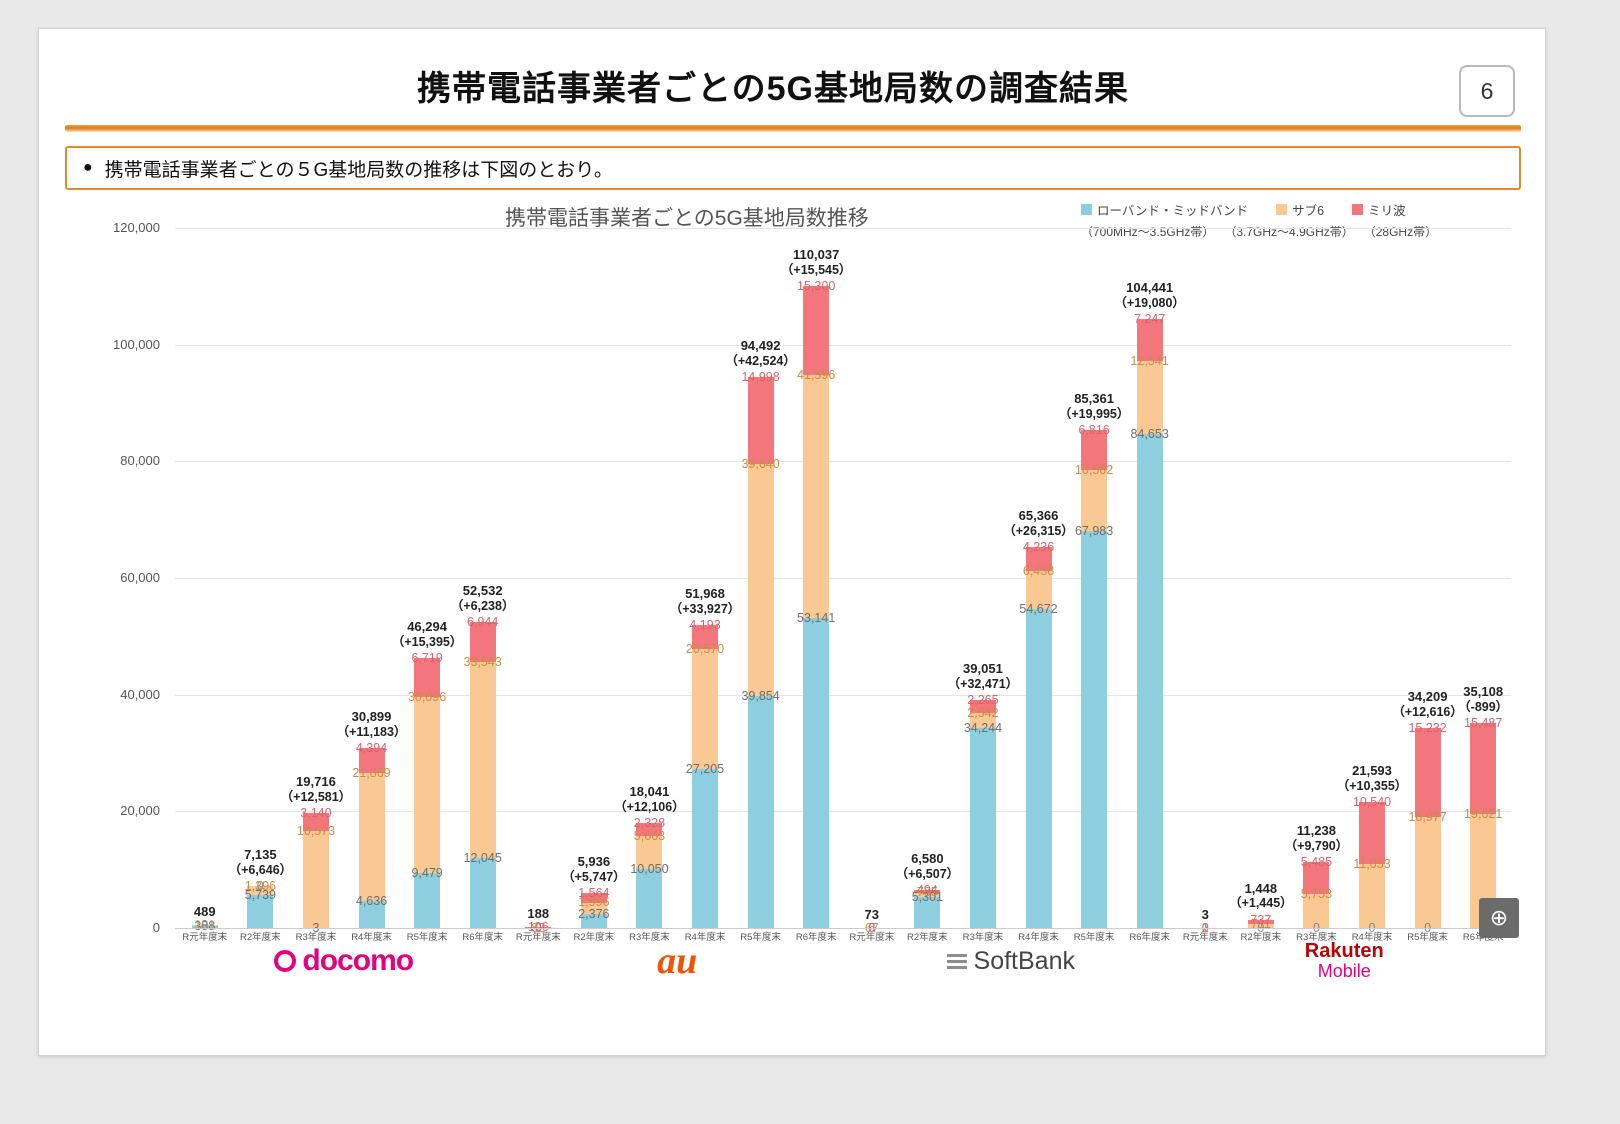 The height and width of the screenshot is (1124, 1620). What do you see at coordinates (285, 961) in the screenshot?
I see `docomo-ring-icon` at bounding box center [285, 961].